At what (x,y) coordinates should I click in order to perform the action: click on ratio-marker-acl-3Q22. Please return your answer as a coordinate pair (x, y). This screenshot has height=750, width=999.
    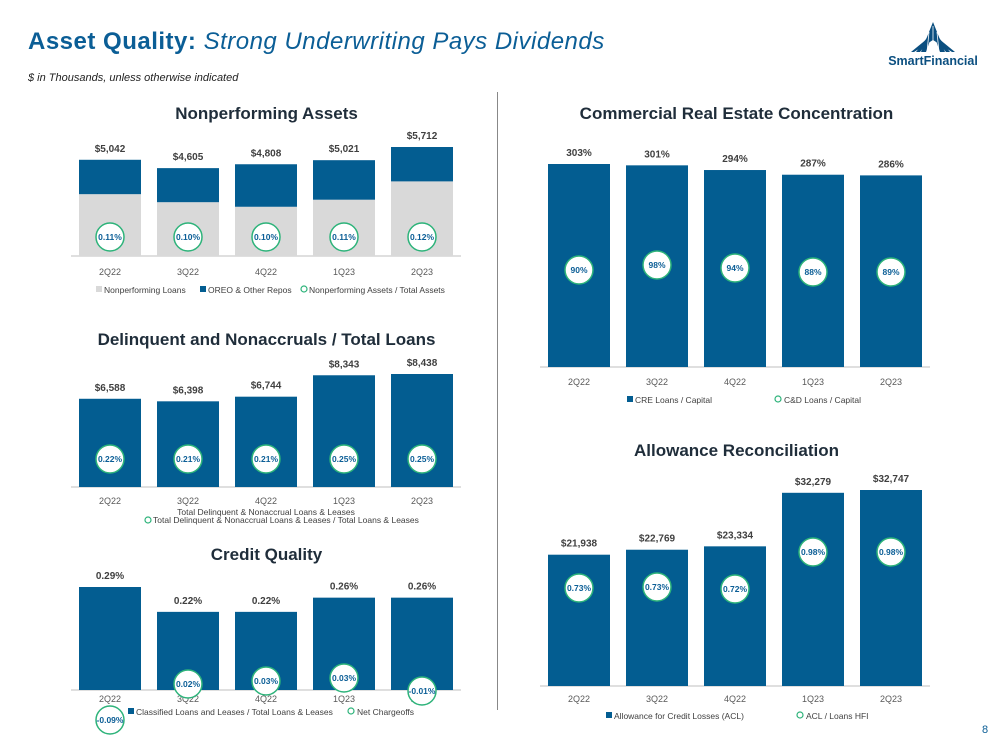
    Looking at the image, I should click on (657, 587).